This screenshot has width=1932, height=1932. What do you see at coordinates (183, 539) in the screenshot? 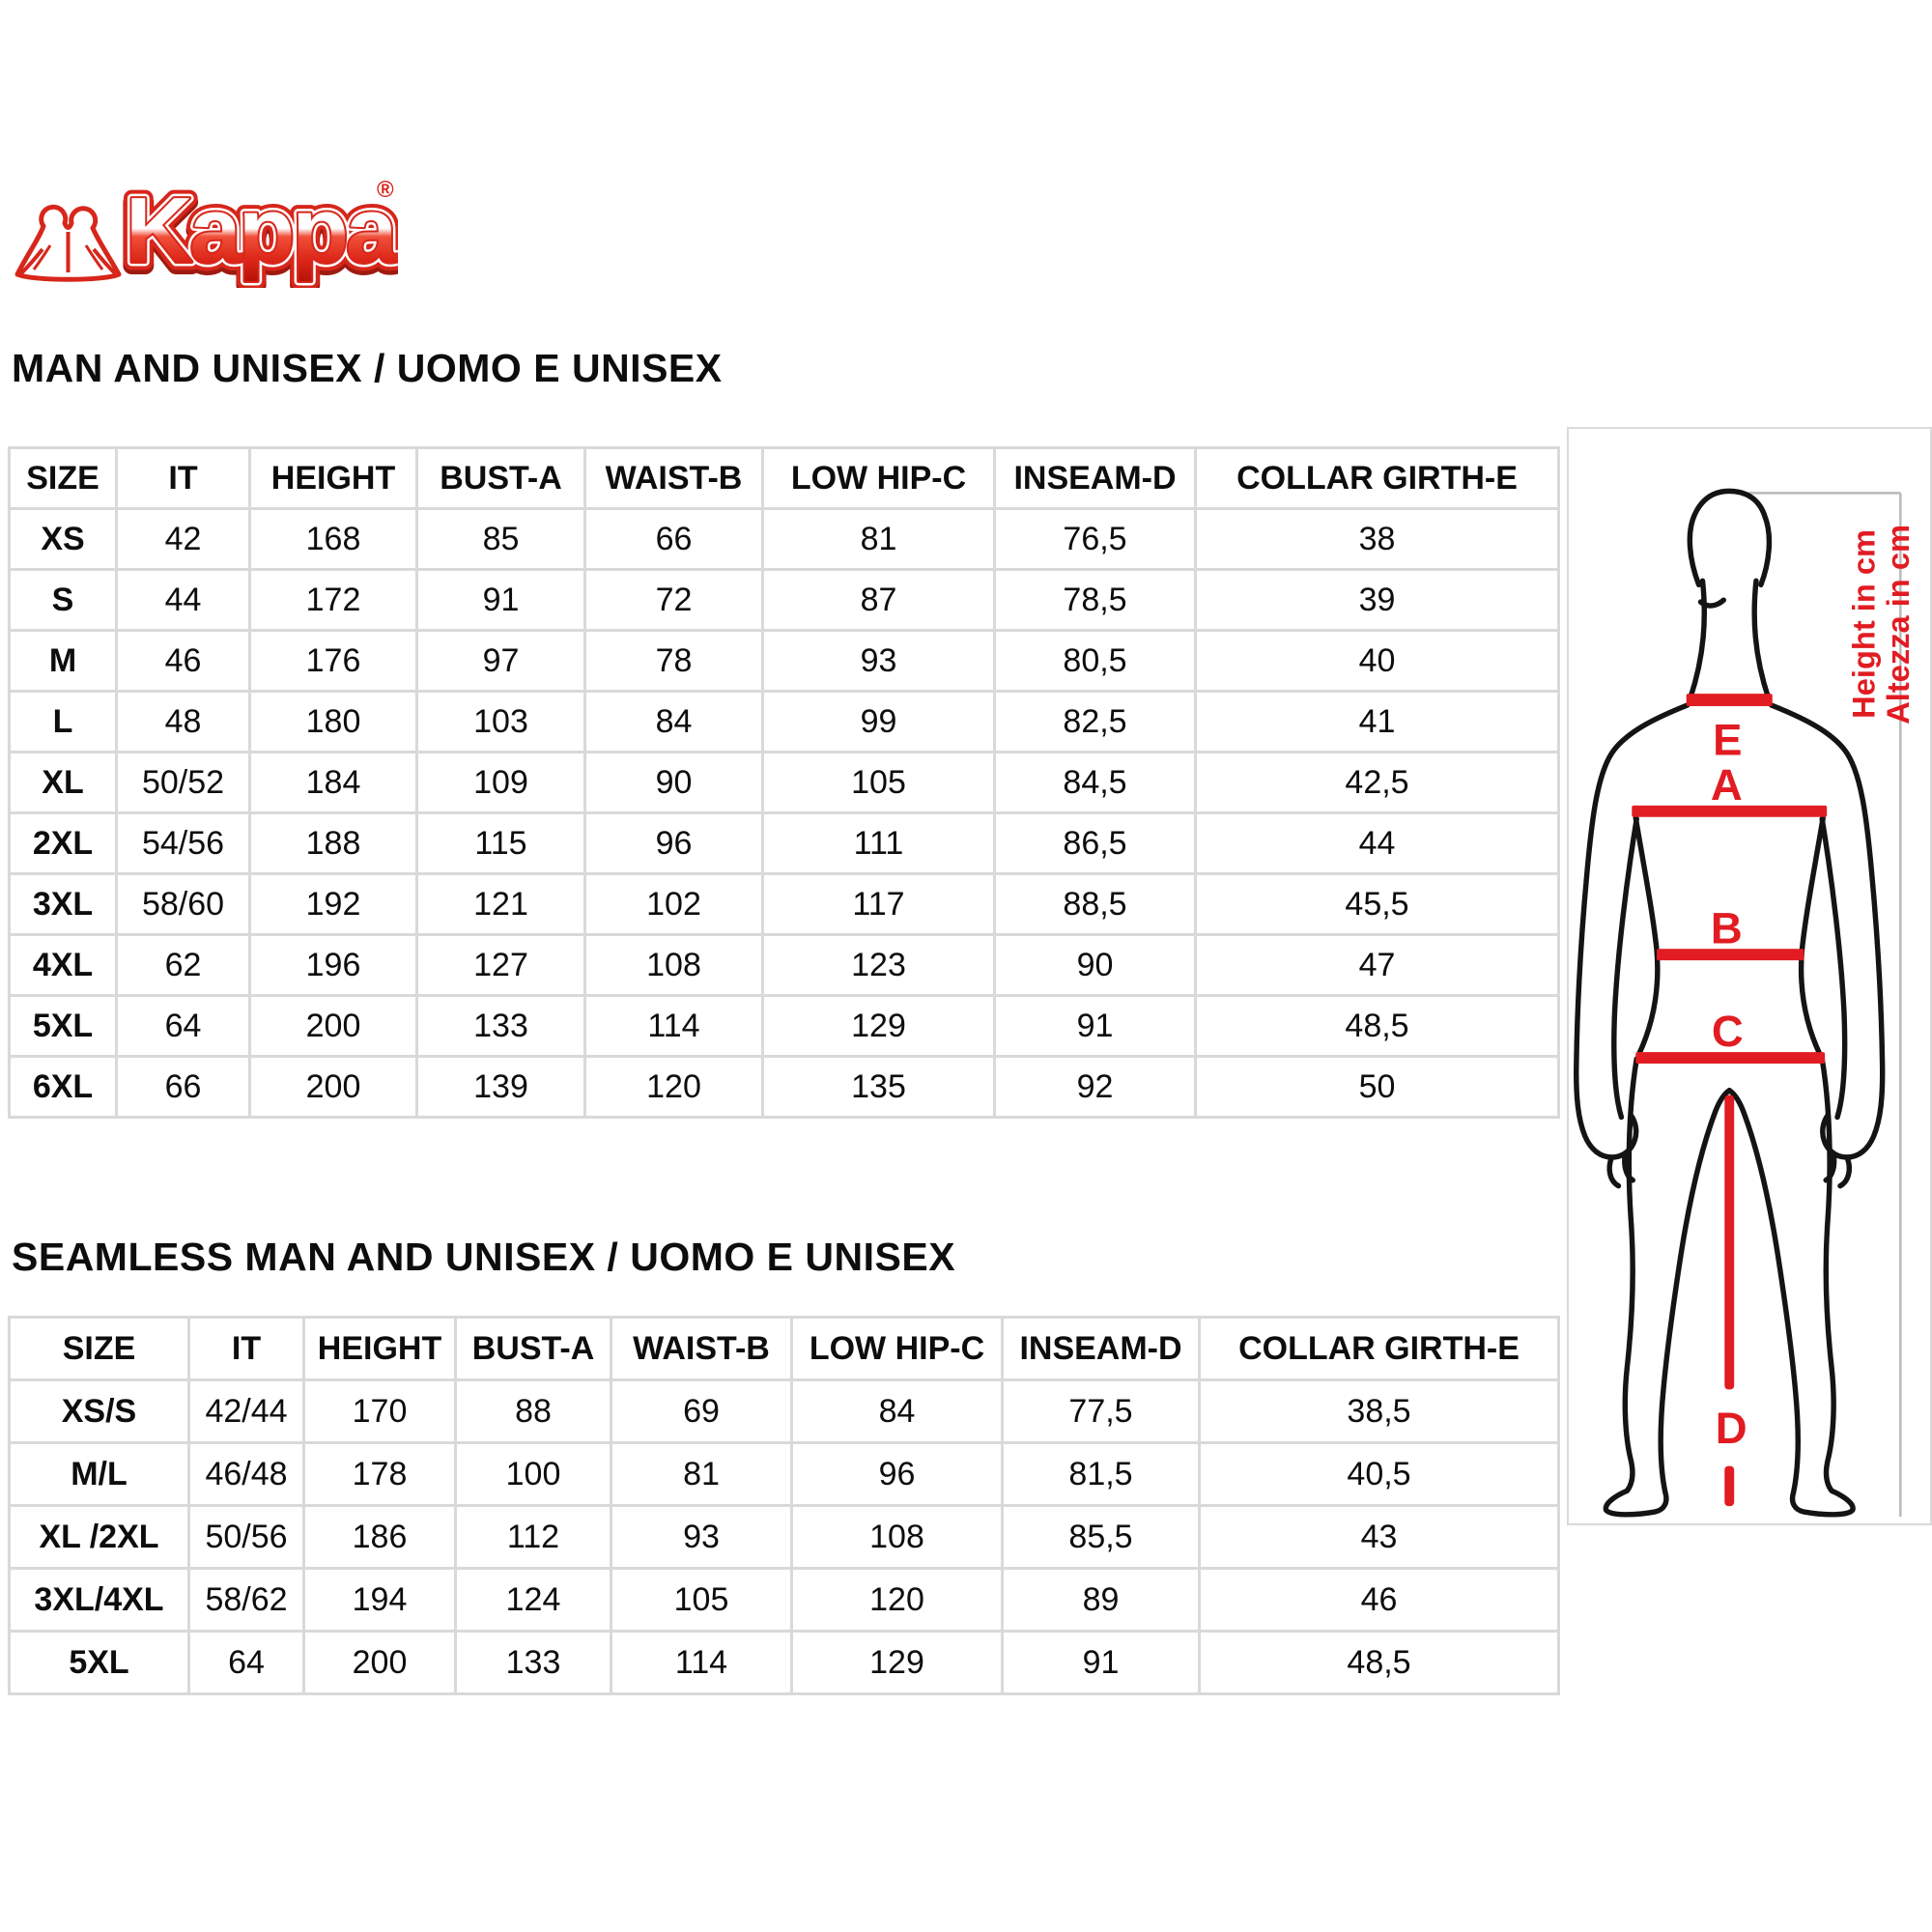
I see `value-cell: 42` at bounding box center [183, 539].